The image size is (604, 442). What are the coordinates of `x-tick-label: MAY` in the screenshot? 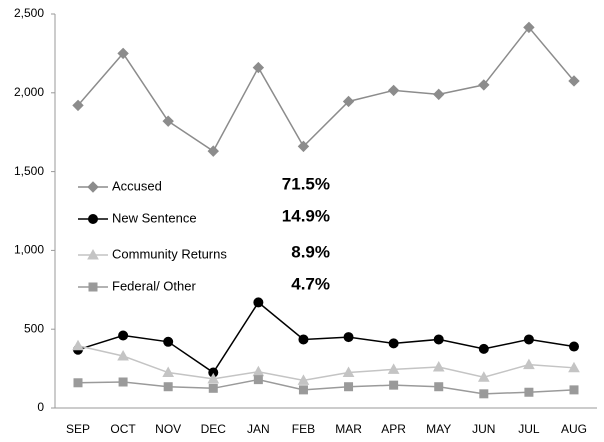 It's located at (438, 429).